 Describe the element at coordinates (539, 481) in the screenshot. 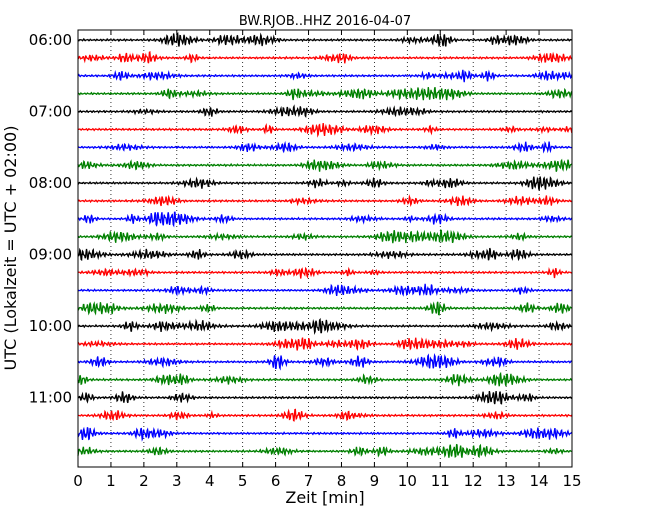

I see `x-tick-label: 14` at that location.